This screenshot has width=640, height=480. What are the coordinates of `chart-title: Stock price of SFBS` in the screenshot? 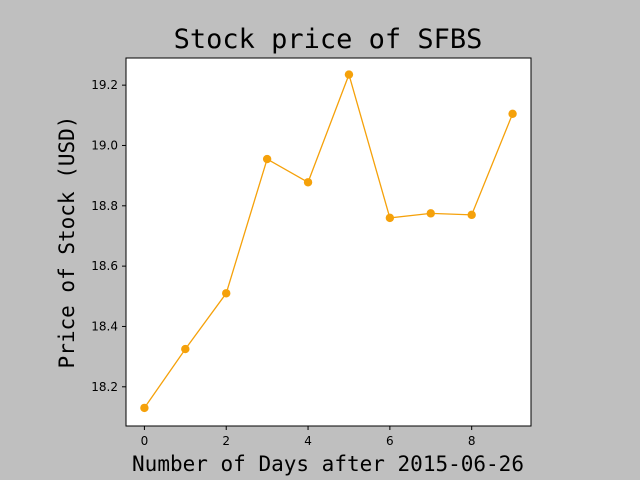 It's located at (328, 39).